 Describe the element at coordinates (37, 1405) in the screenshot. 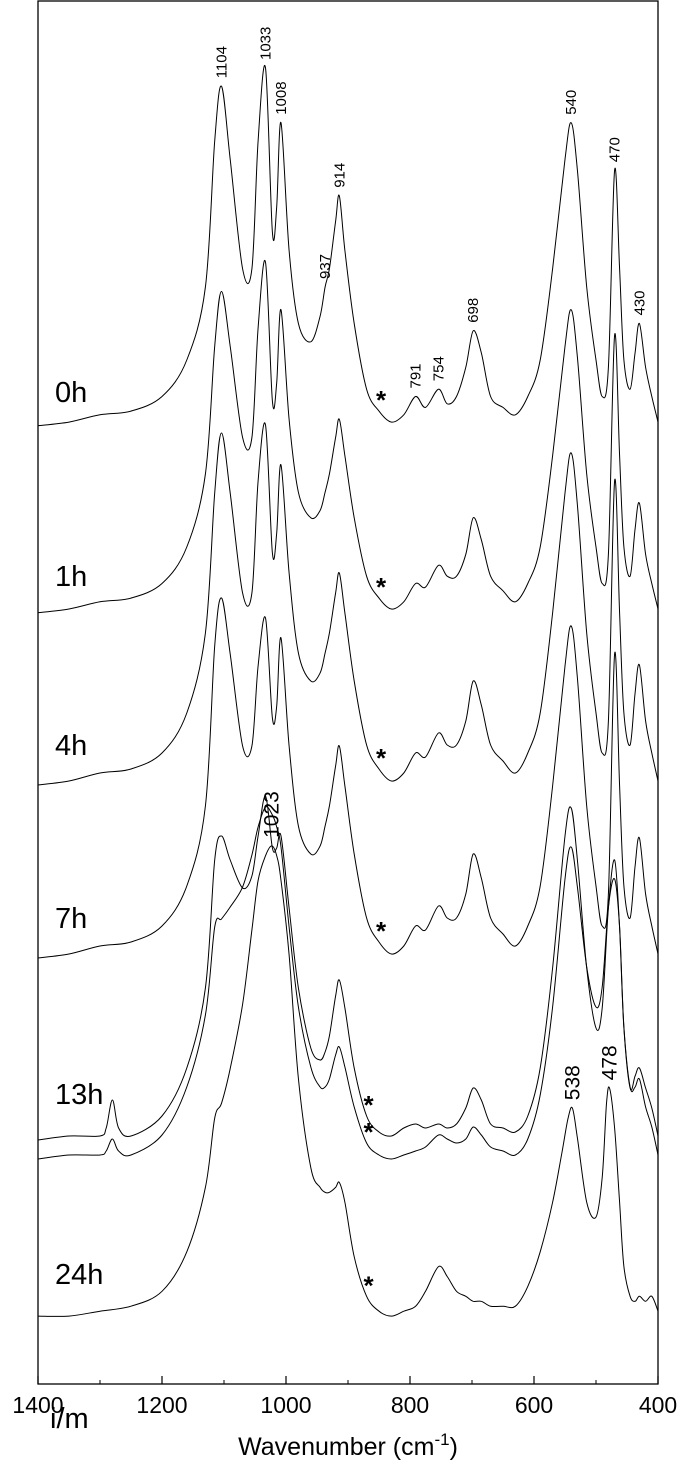

I see `x-tick-label-1400: 1400` at that location.